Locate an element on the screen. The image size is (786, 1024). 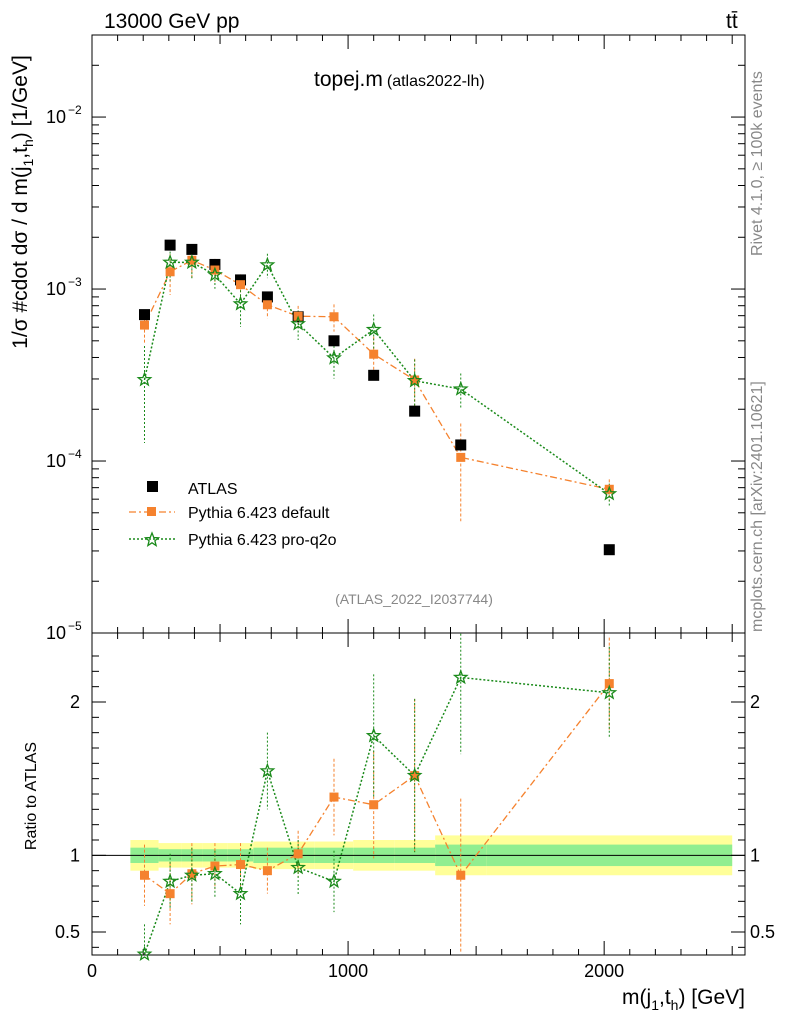
rivet-label: Rivet 4.1.0, ≥ 100k events is located at coordinates (757, 163).